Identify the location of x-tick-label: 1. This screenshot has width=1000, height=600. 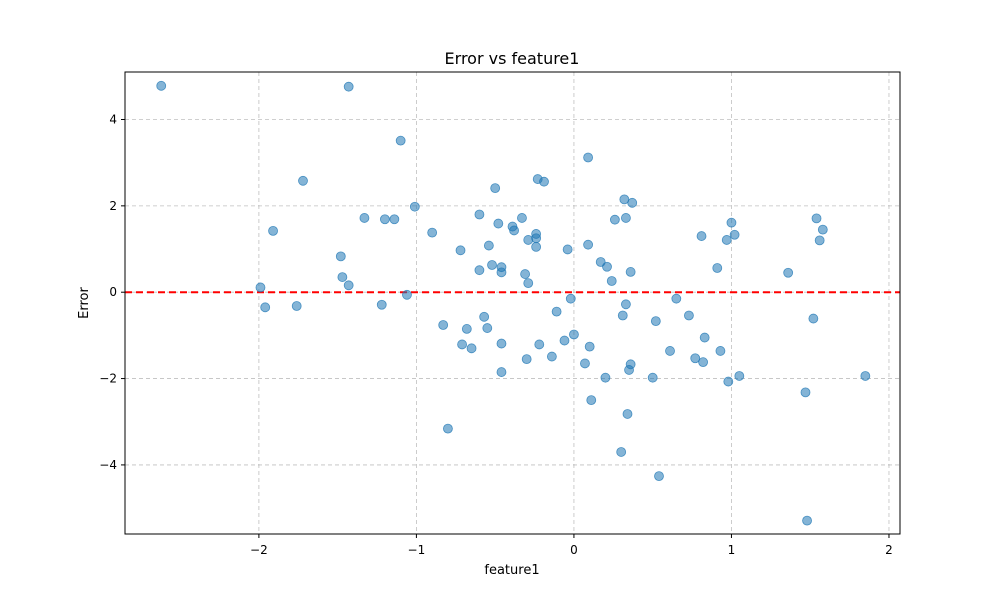
(732, 550).